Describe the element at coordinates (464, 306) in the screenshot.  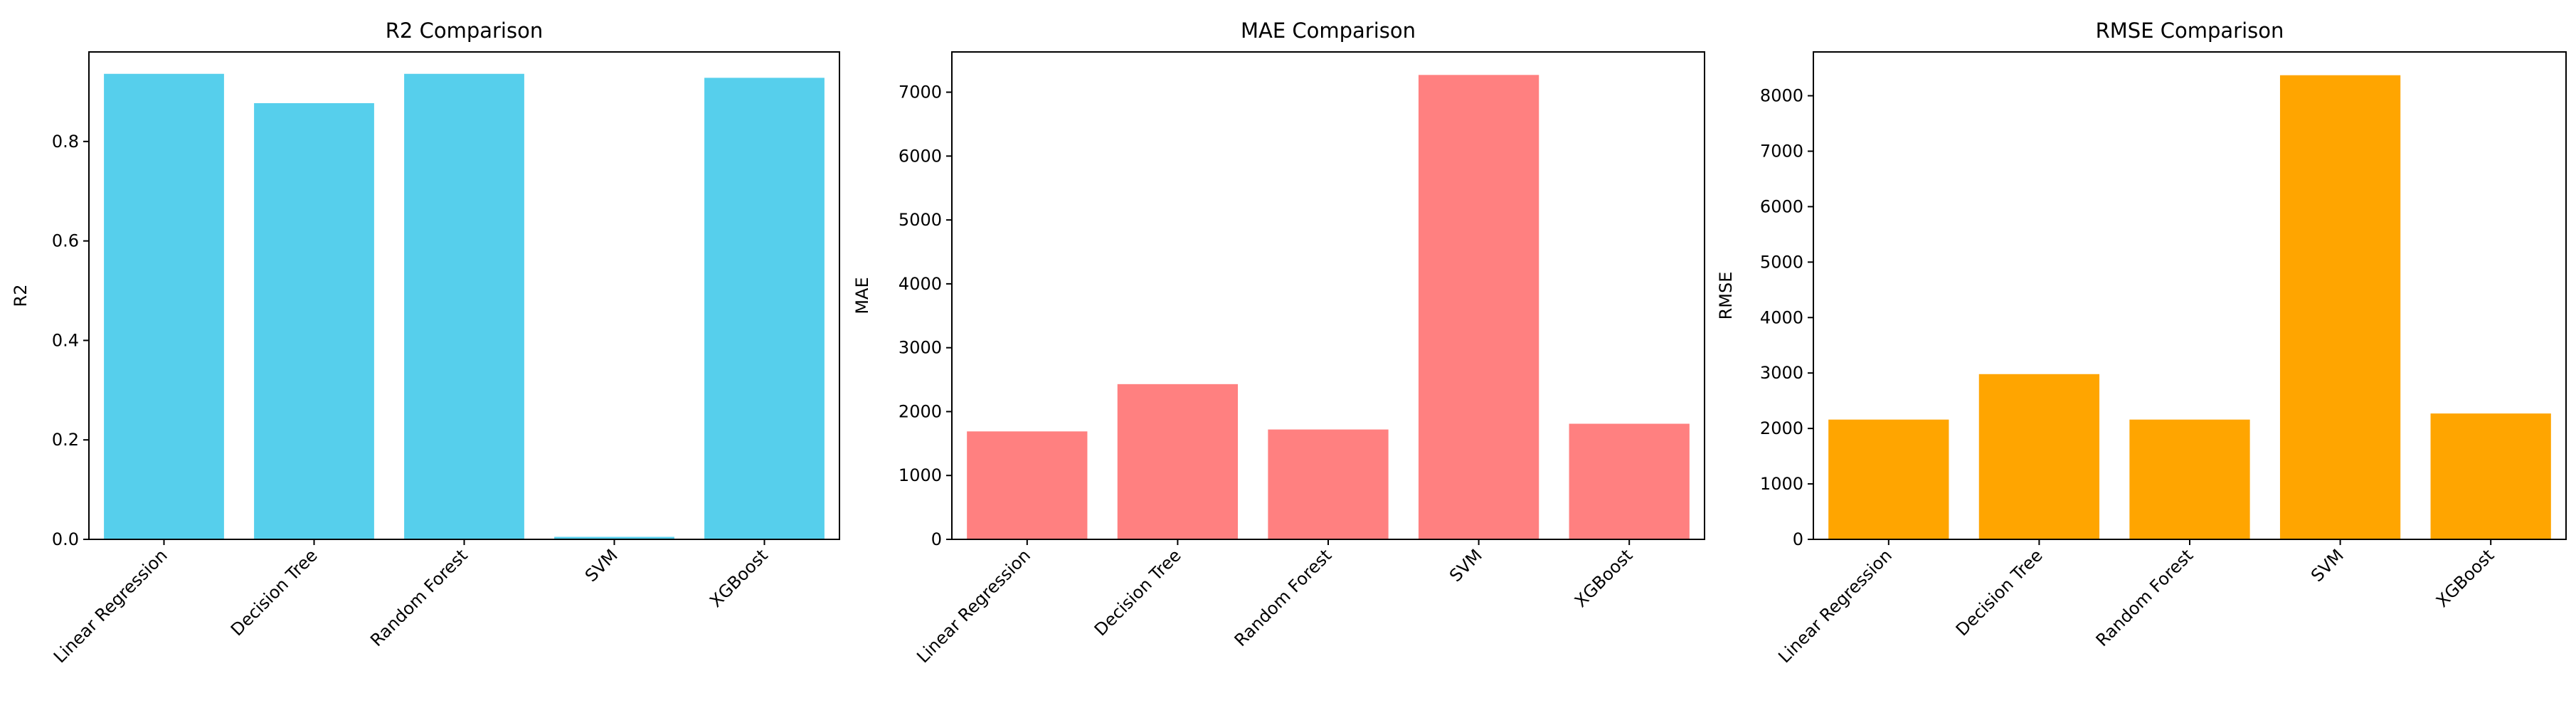
I see `r2-bar-random-forest` at that location.